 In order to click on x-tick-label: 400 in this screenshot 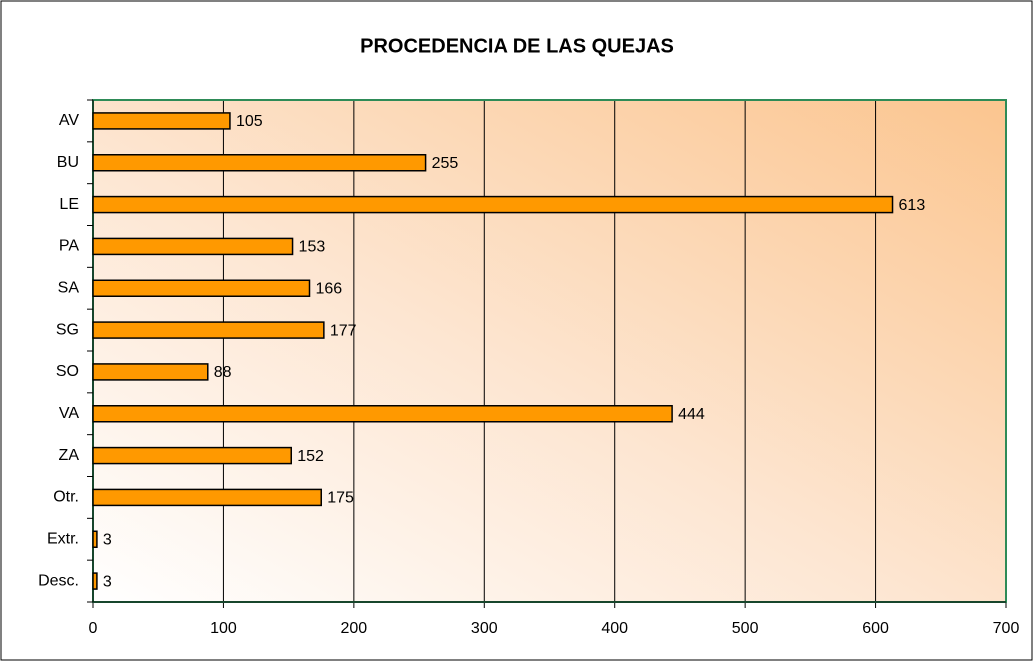, I will do `click(614, 628)`.